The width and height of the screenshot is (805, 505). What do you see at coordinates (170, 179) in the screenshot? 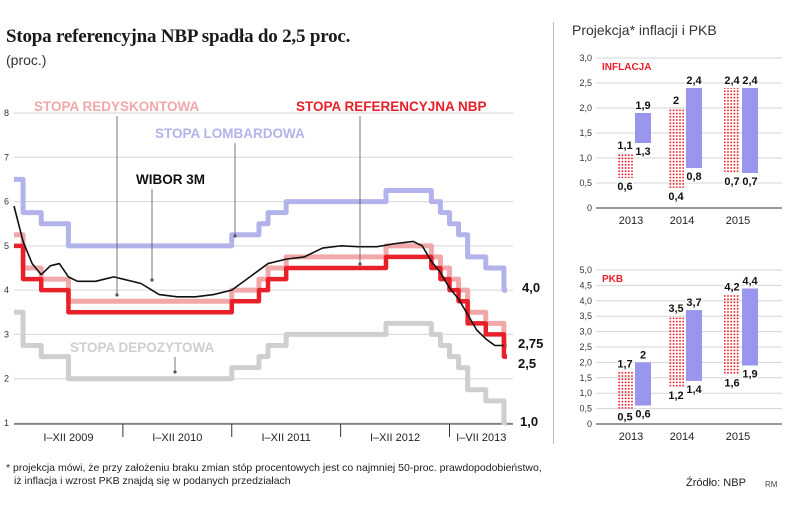
I see `label-wibor-3m: WIBOR 3M` at bounding box center [170, 179].